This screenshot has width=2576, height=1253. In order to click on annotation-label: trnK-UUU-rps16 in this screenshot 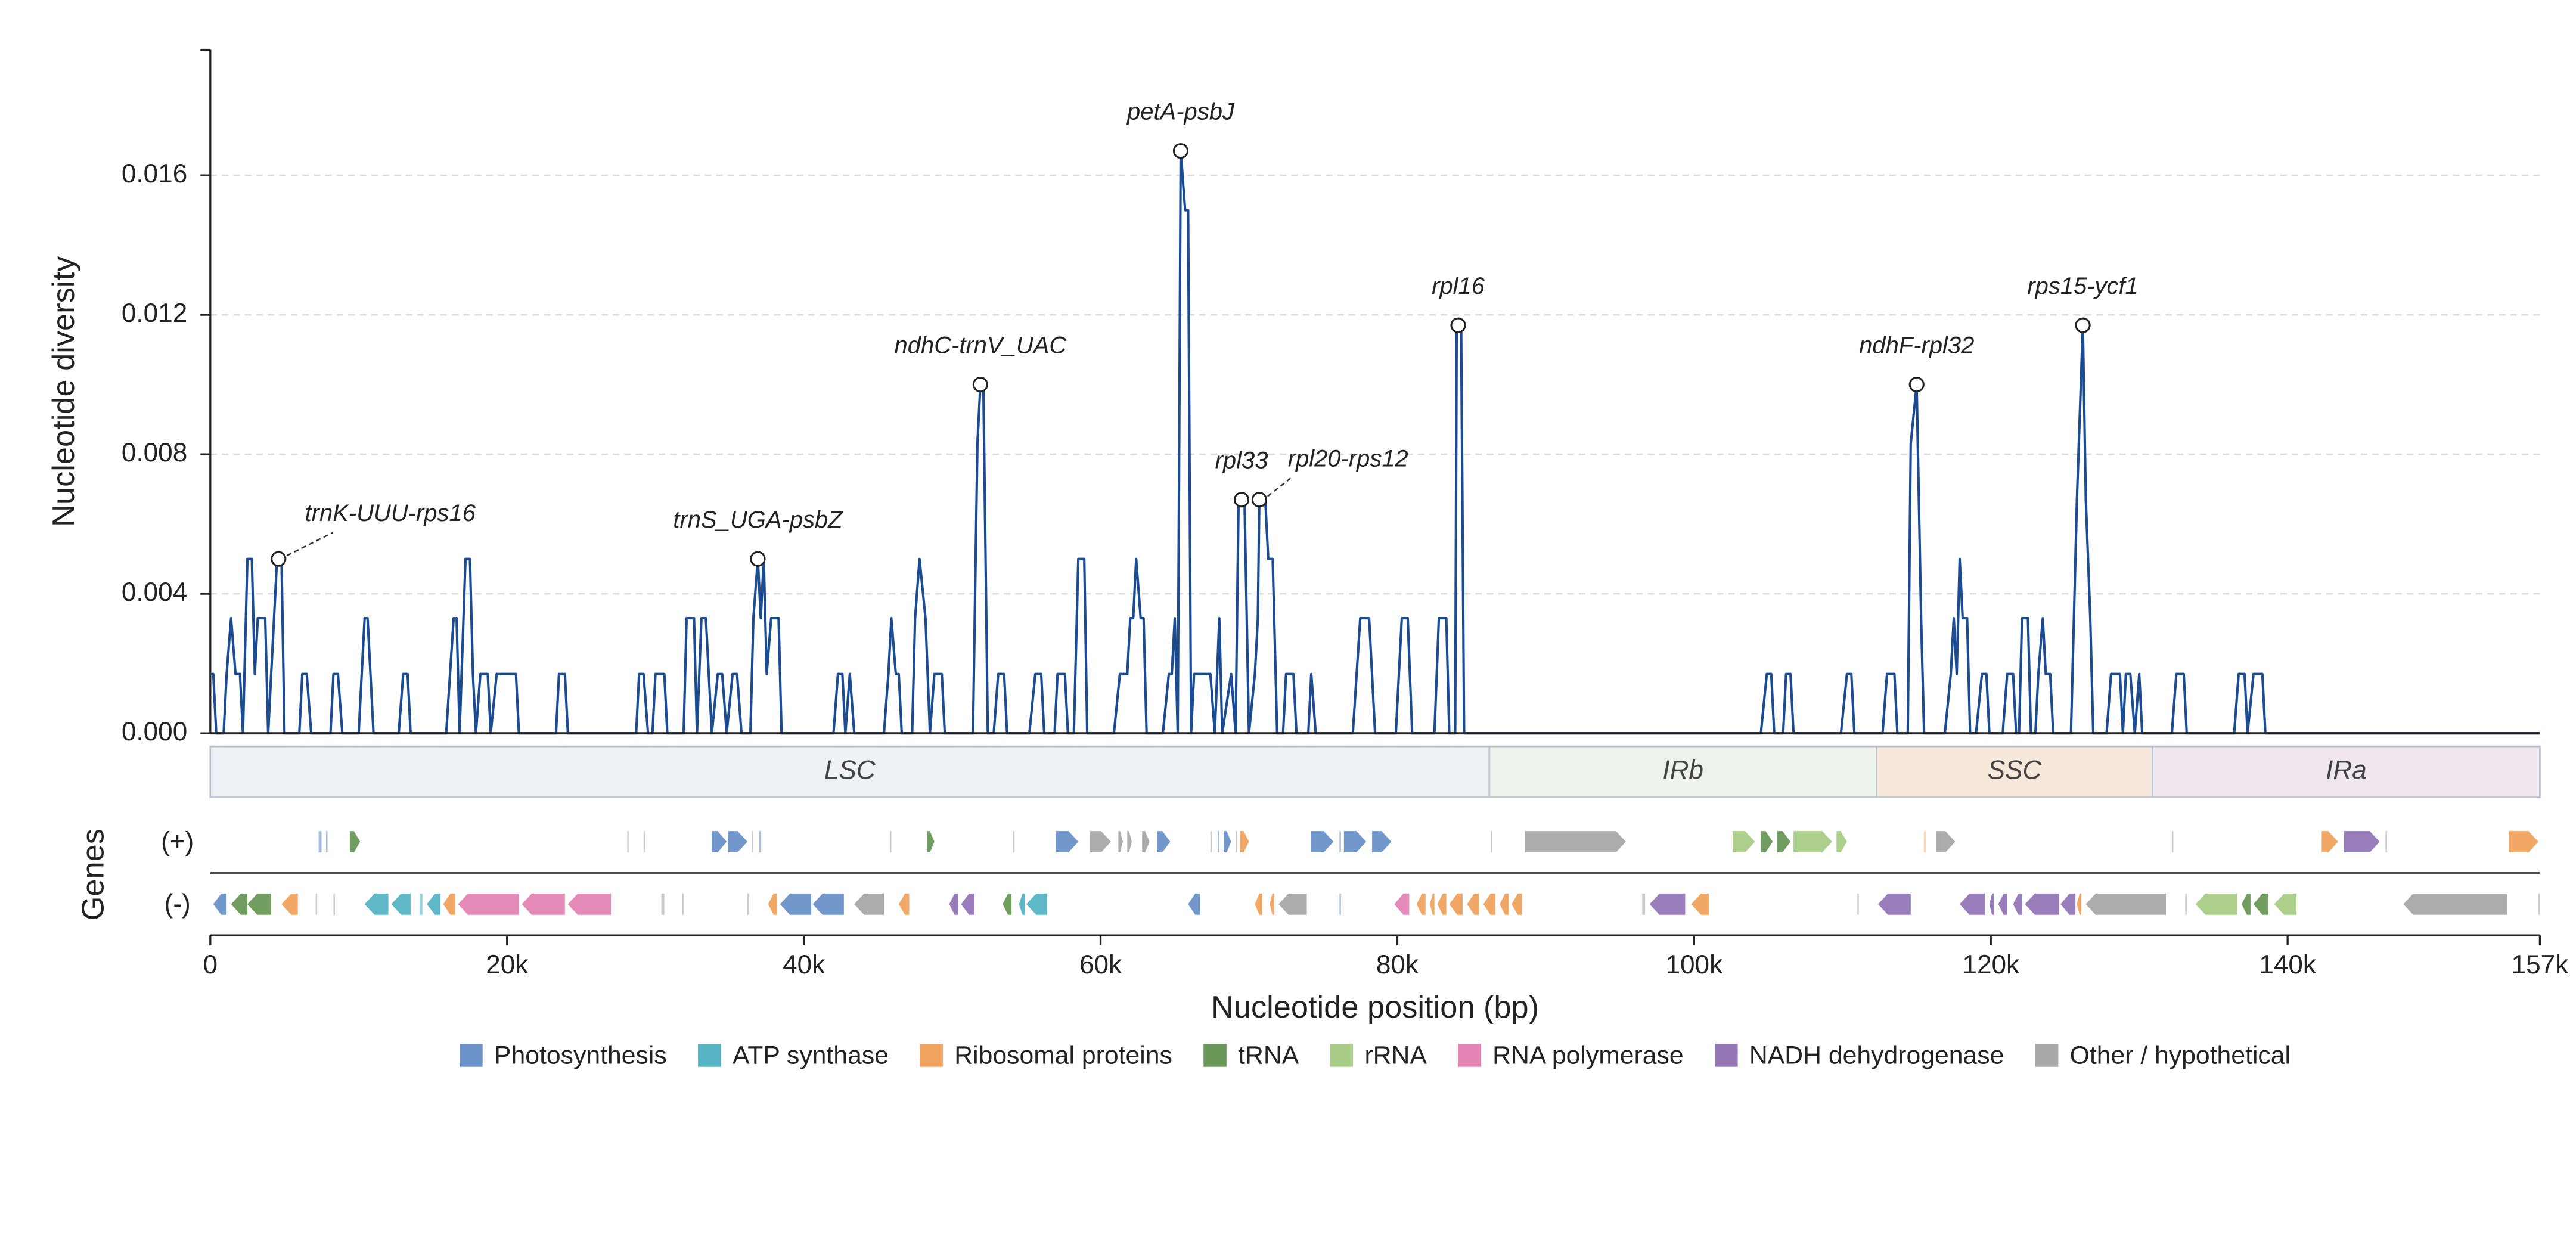, I will do `click(390, 513)`.